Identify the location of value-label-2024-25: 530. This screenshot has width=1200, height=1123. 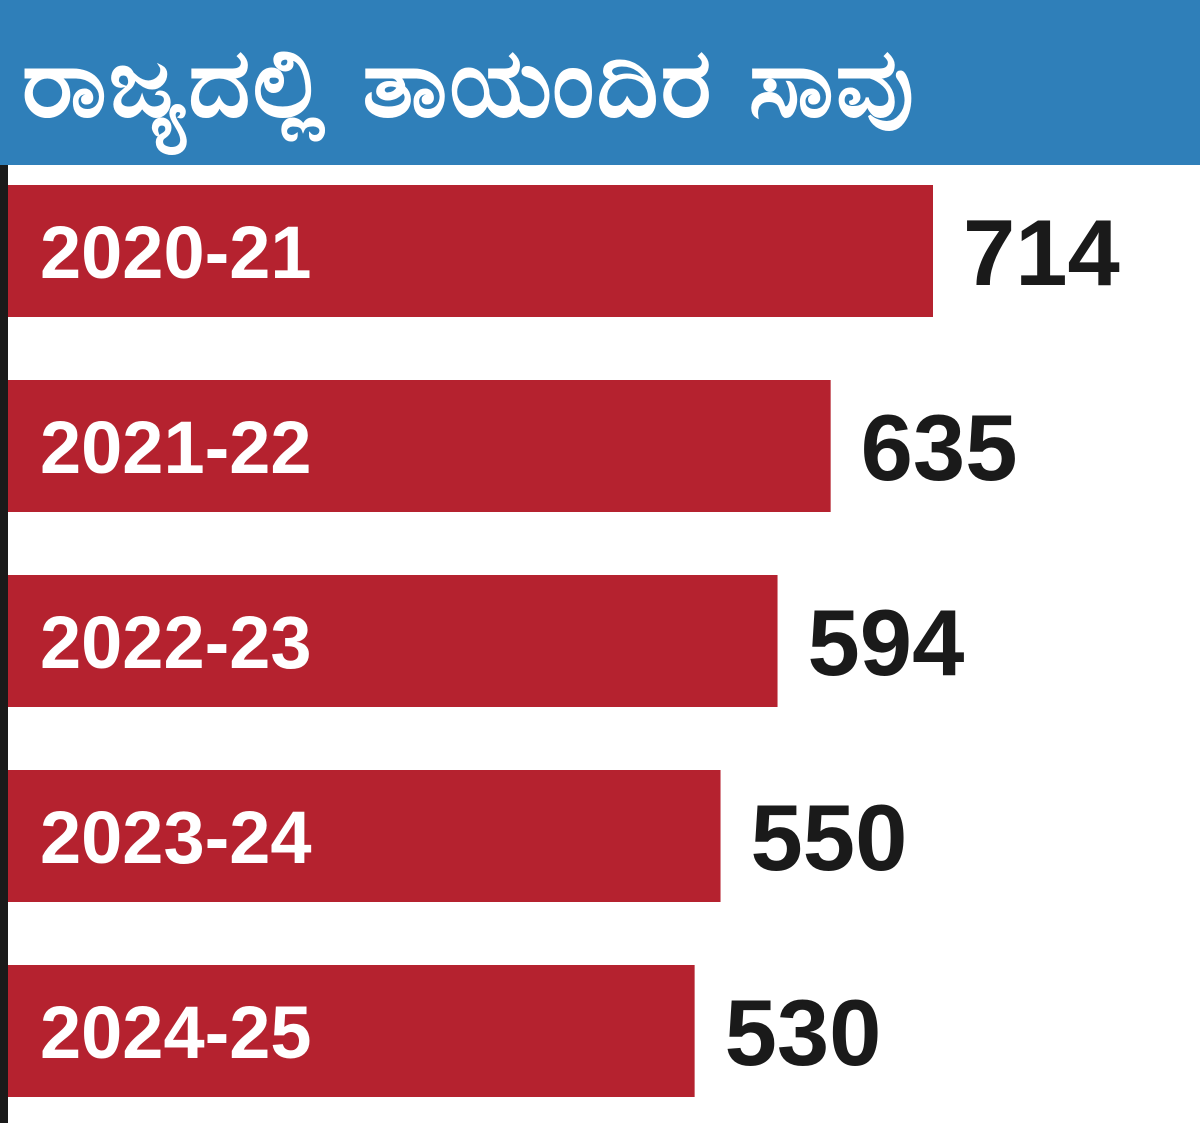
(803, 1032).